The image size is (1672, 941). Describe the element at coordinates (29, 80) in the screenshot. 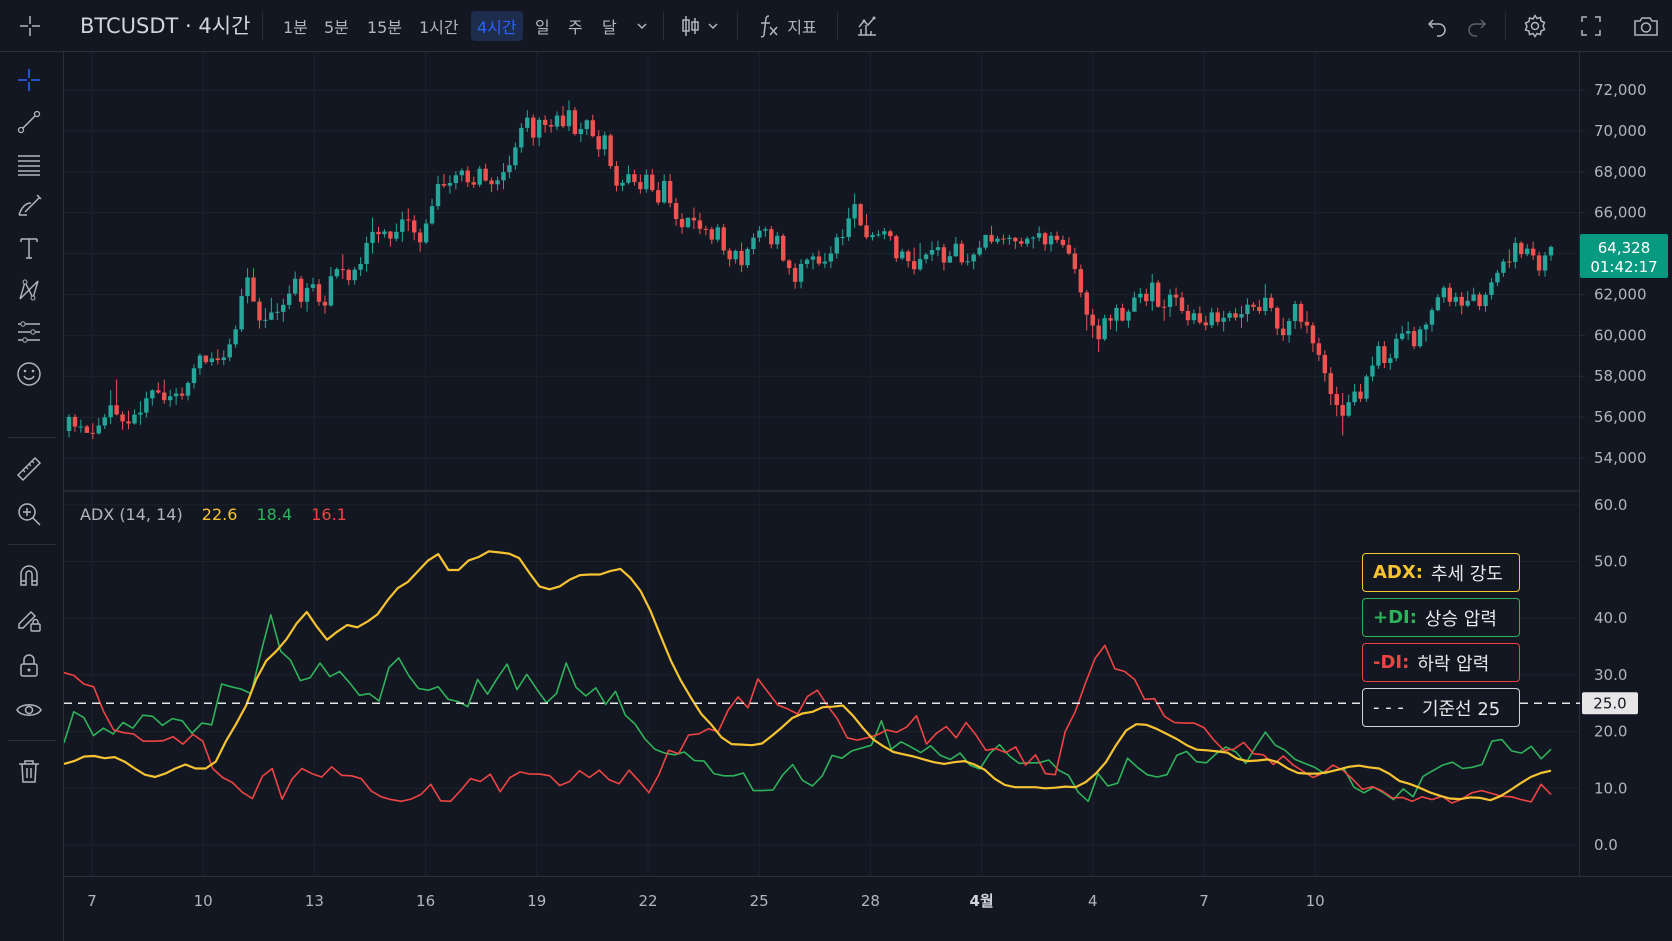

I see `crosshair-cursor-icon` at that location.